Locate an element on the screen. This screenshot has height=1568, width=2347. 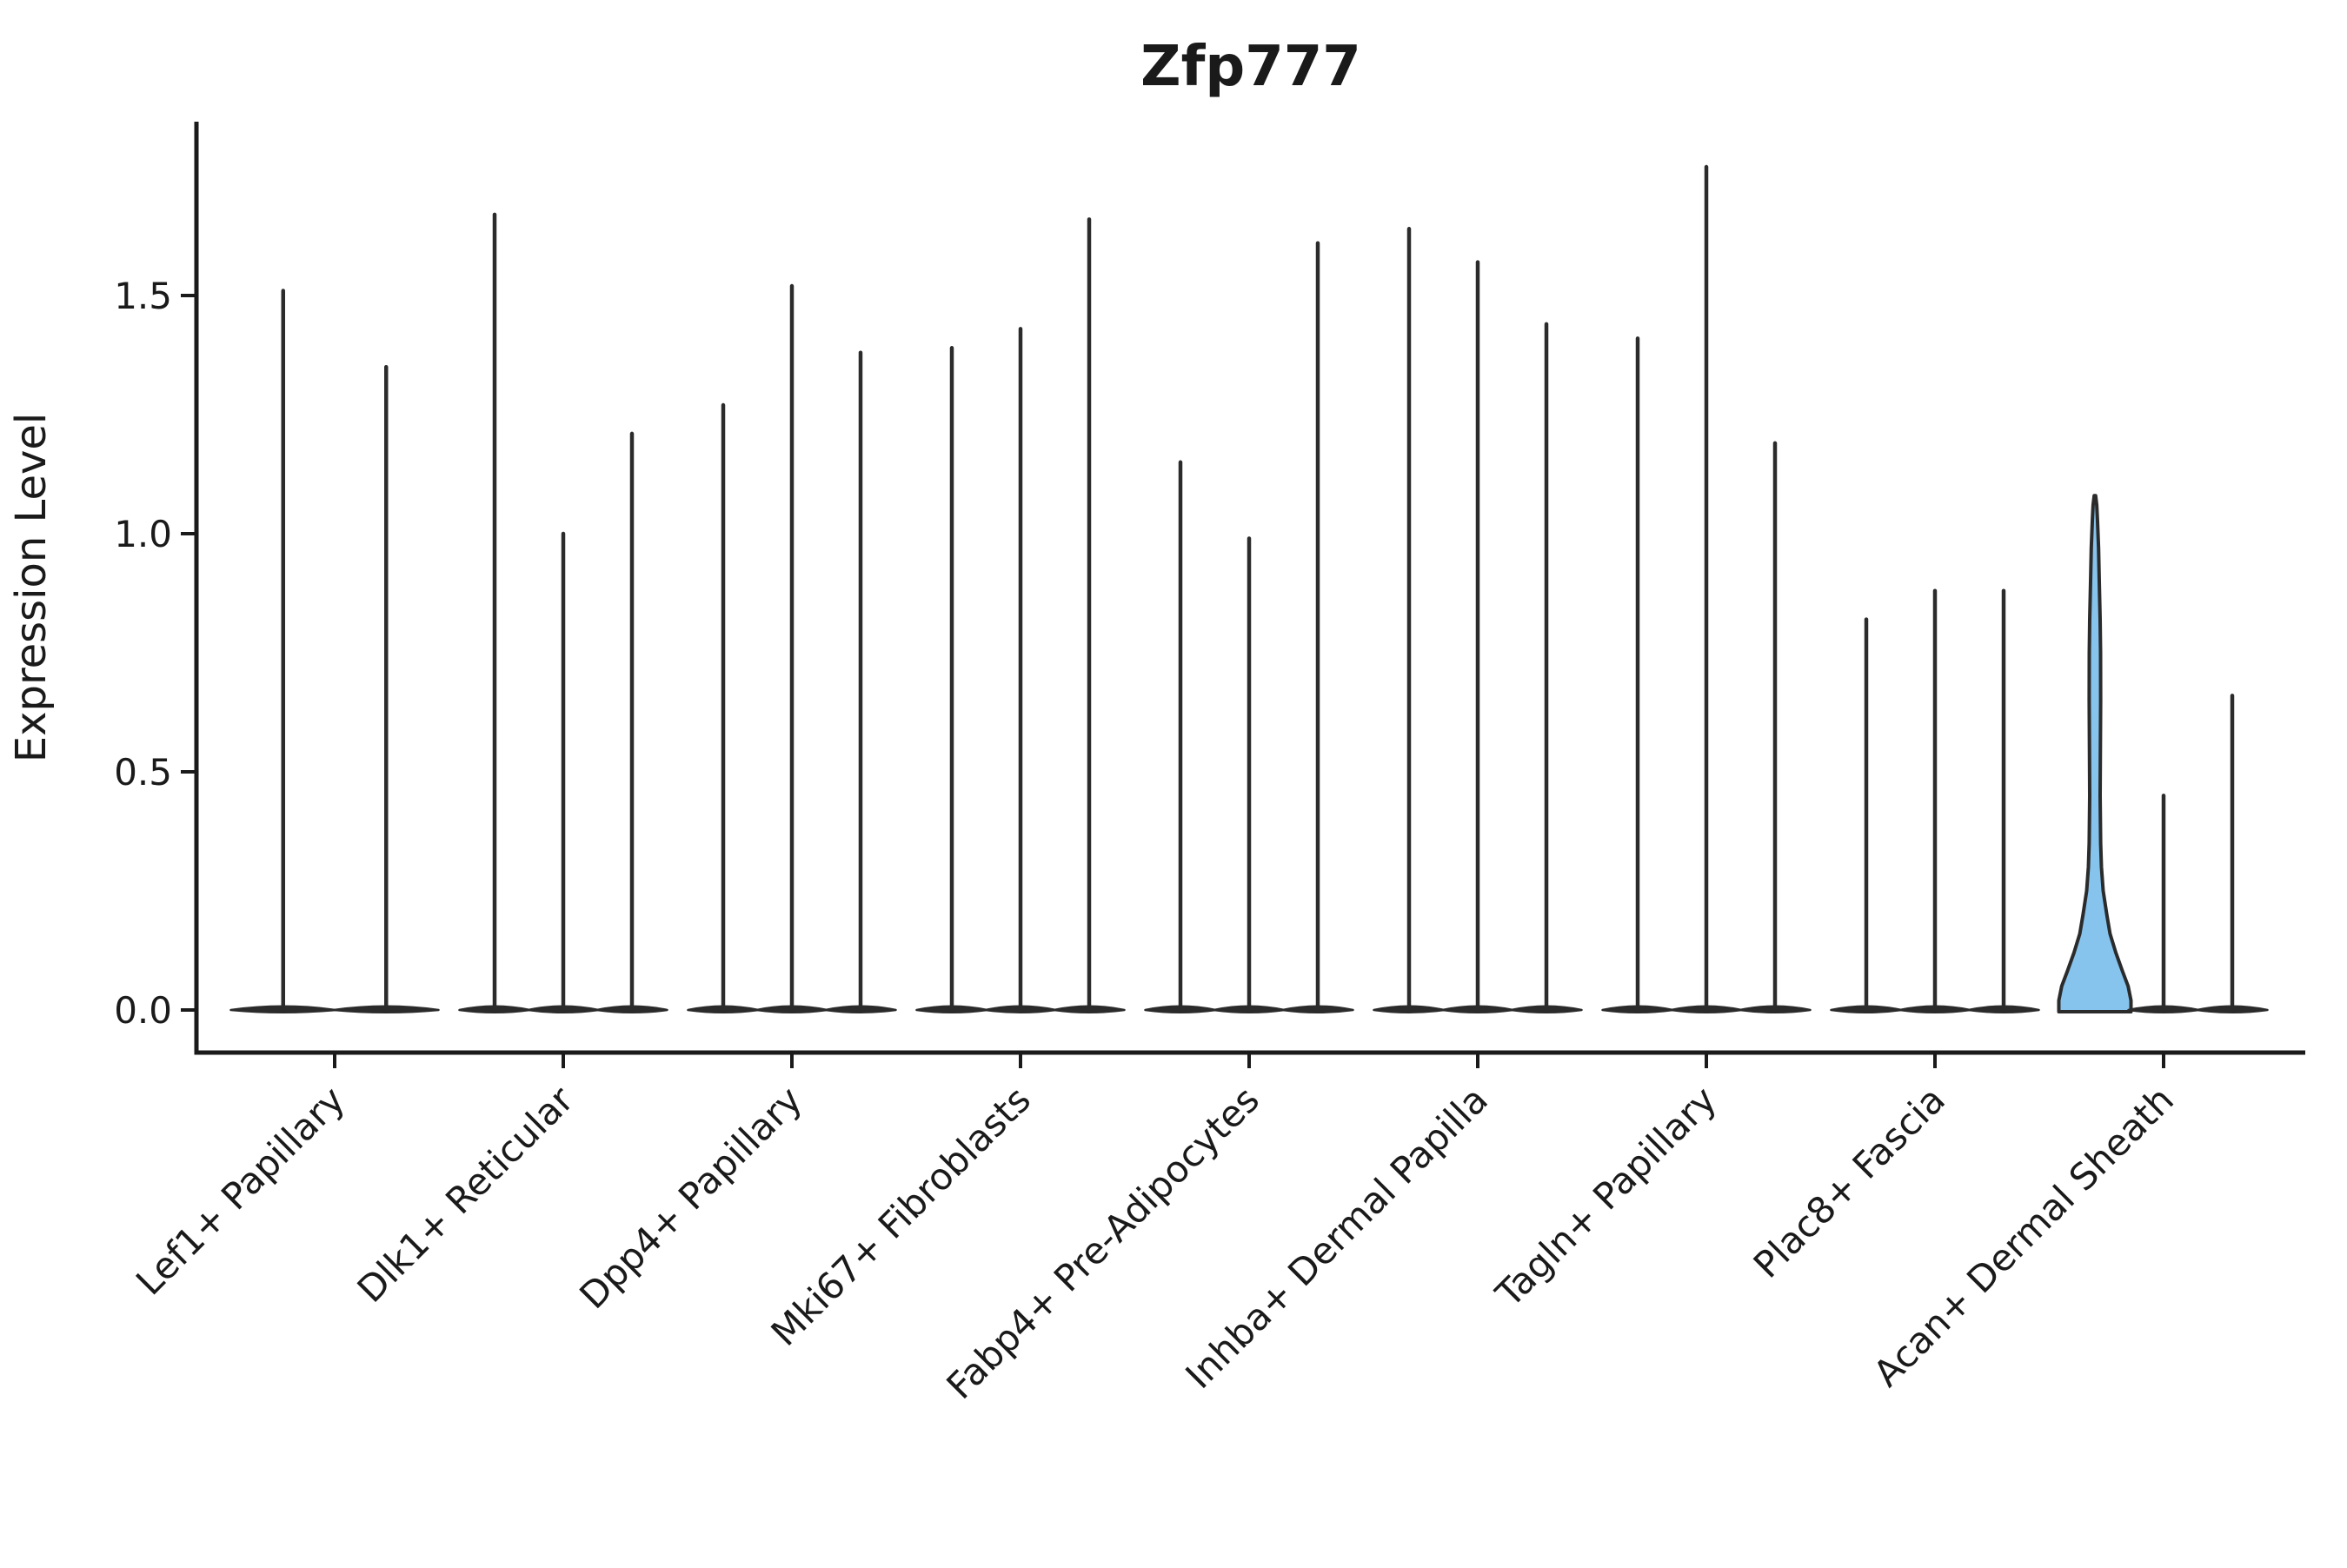
highlighted-violin is located at coordinates (2095, 753).